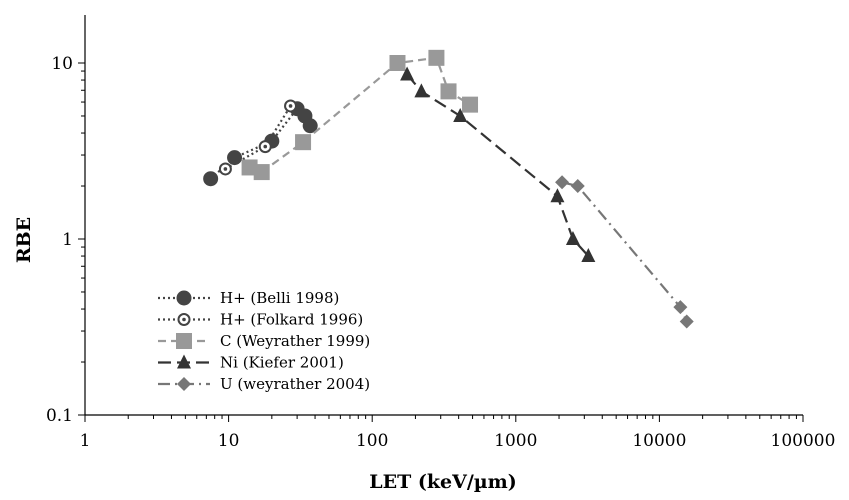 This screenshot has height=500, width=849. I want to click on x-tick-label: 100, so click(372, 441).